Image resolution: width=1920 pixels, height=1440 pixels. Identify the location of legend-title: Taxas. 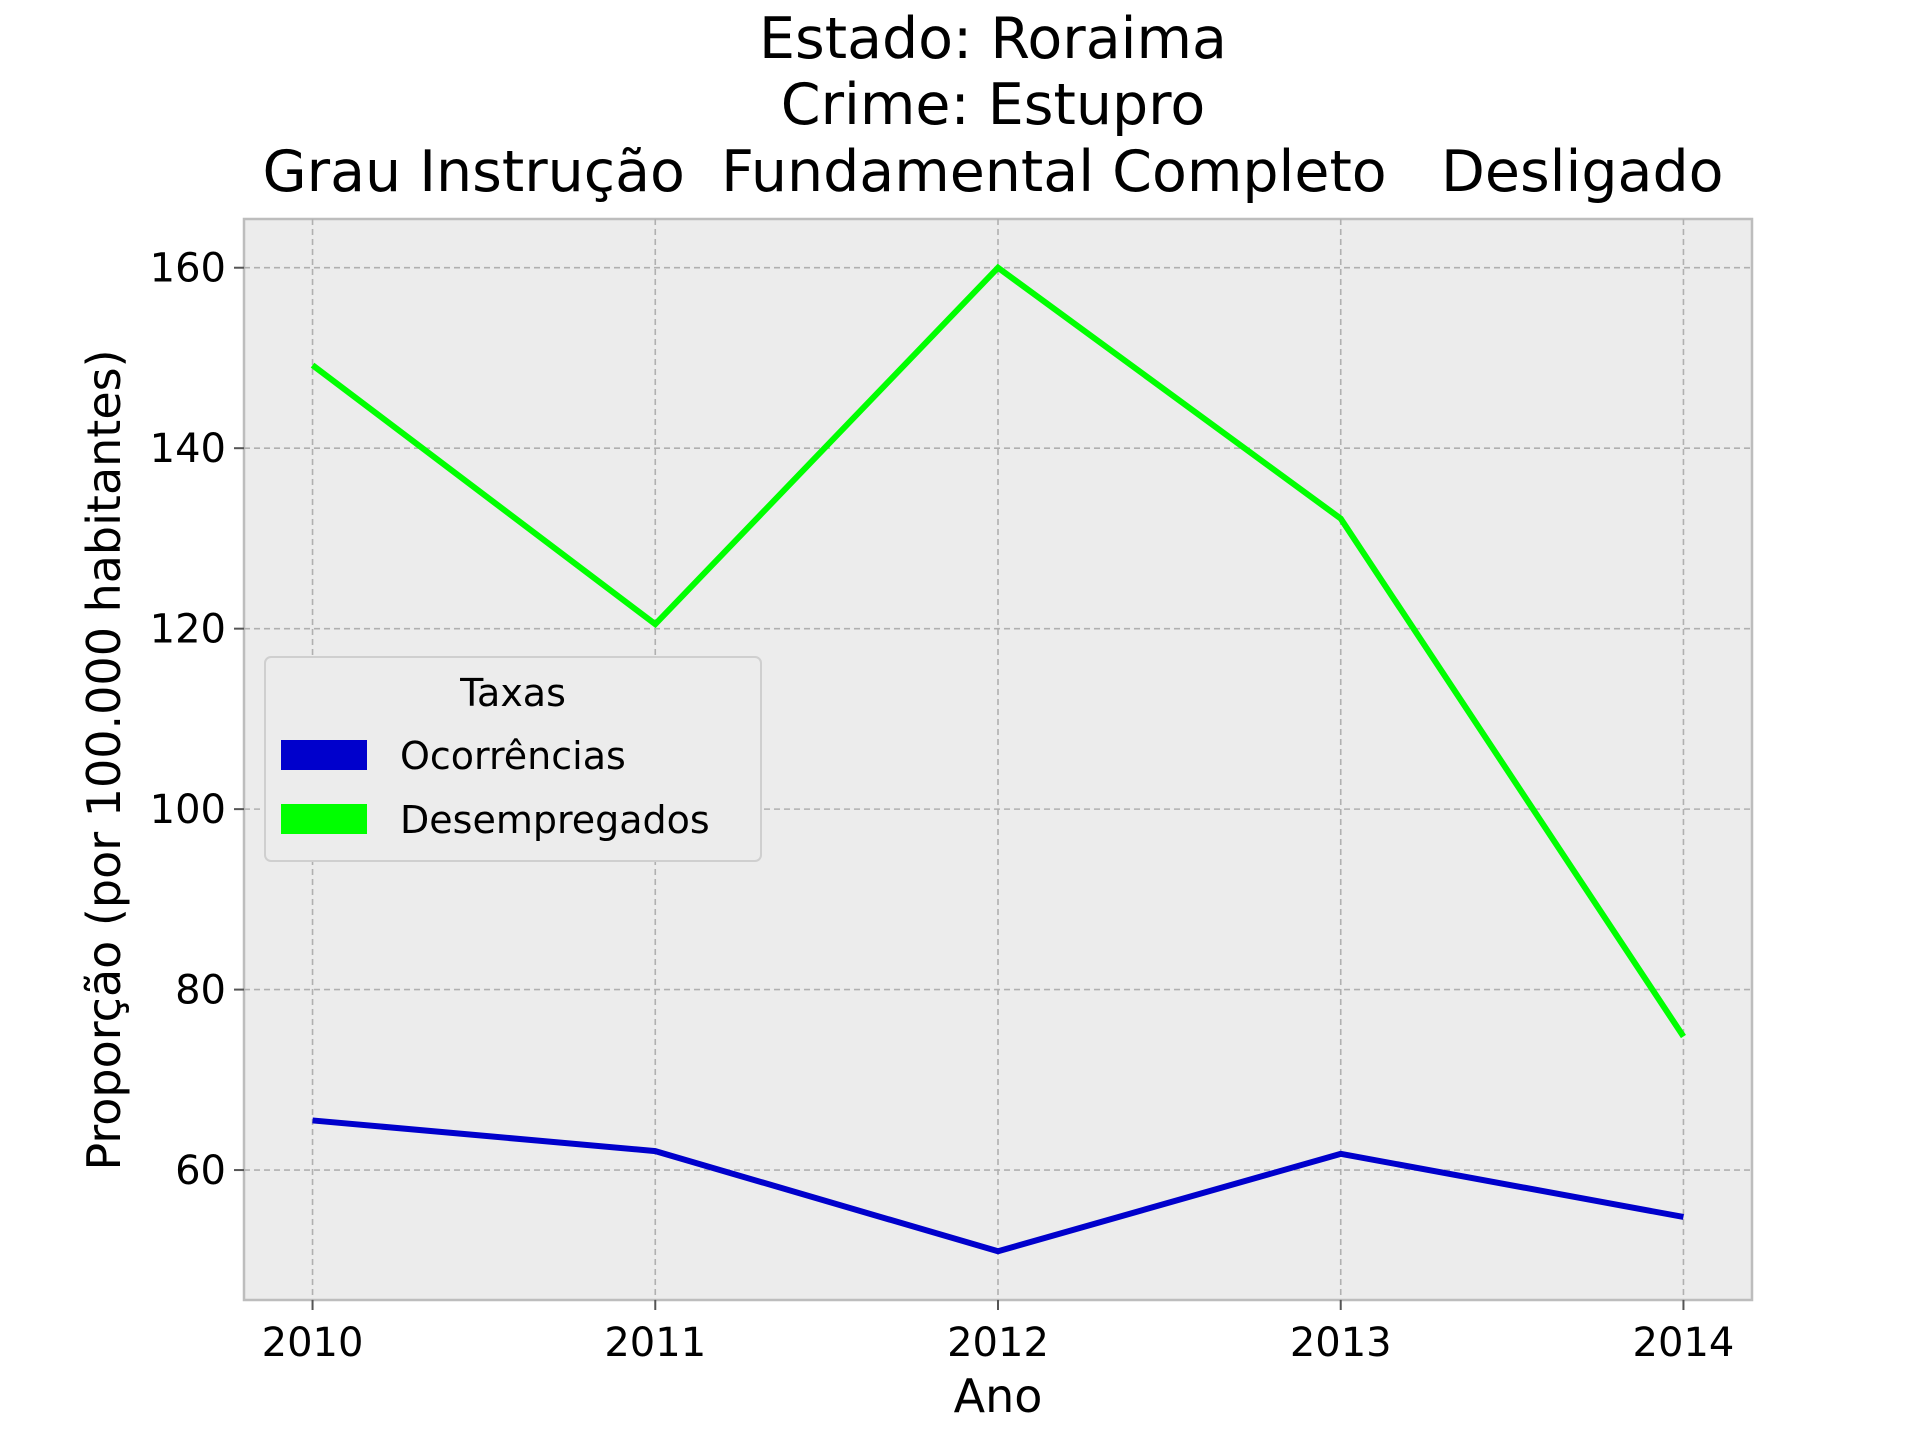
(512, 693).